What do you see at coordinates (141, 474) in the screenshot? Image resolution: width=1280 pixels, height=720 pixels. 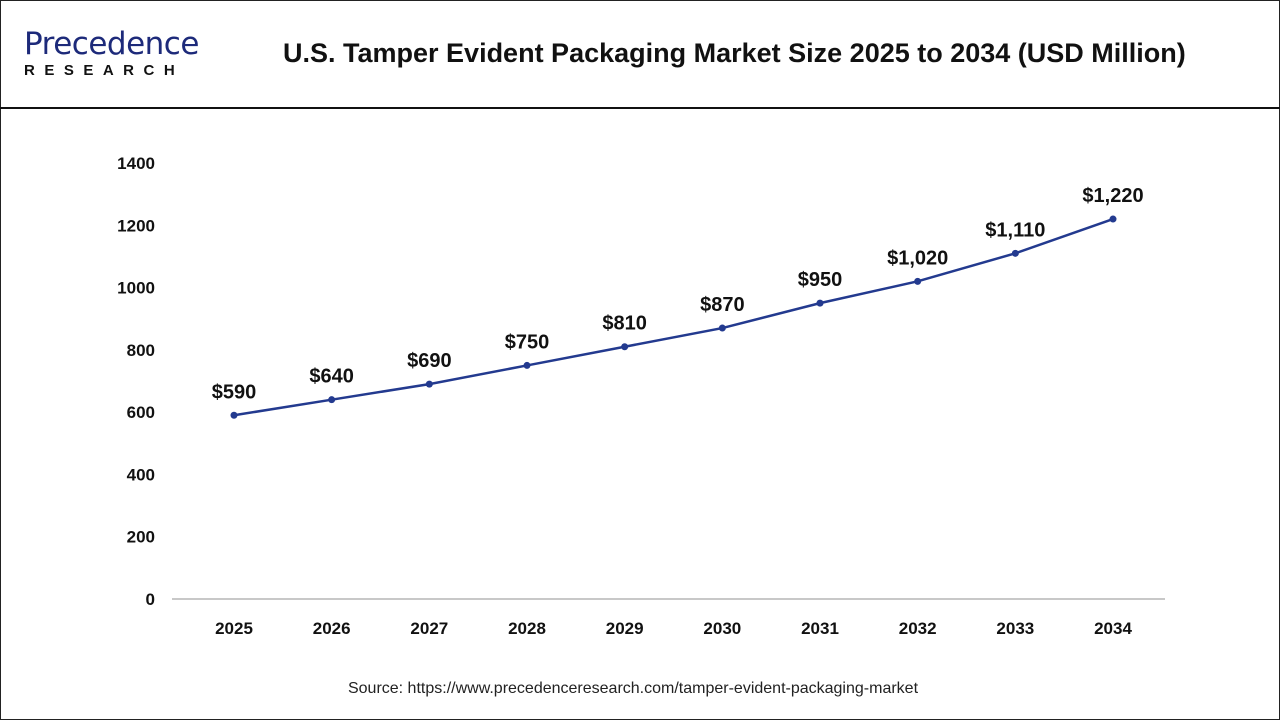 I see `y-tick-label: 400` at bounding box center [141, 474].